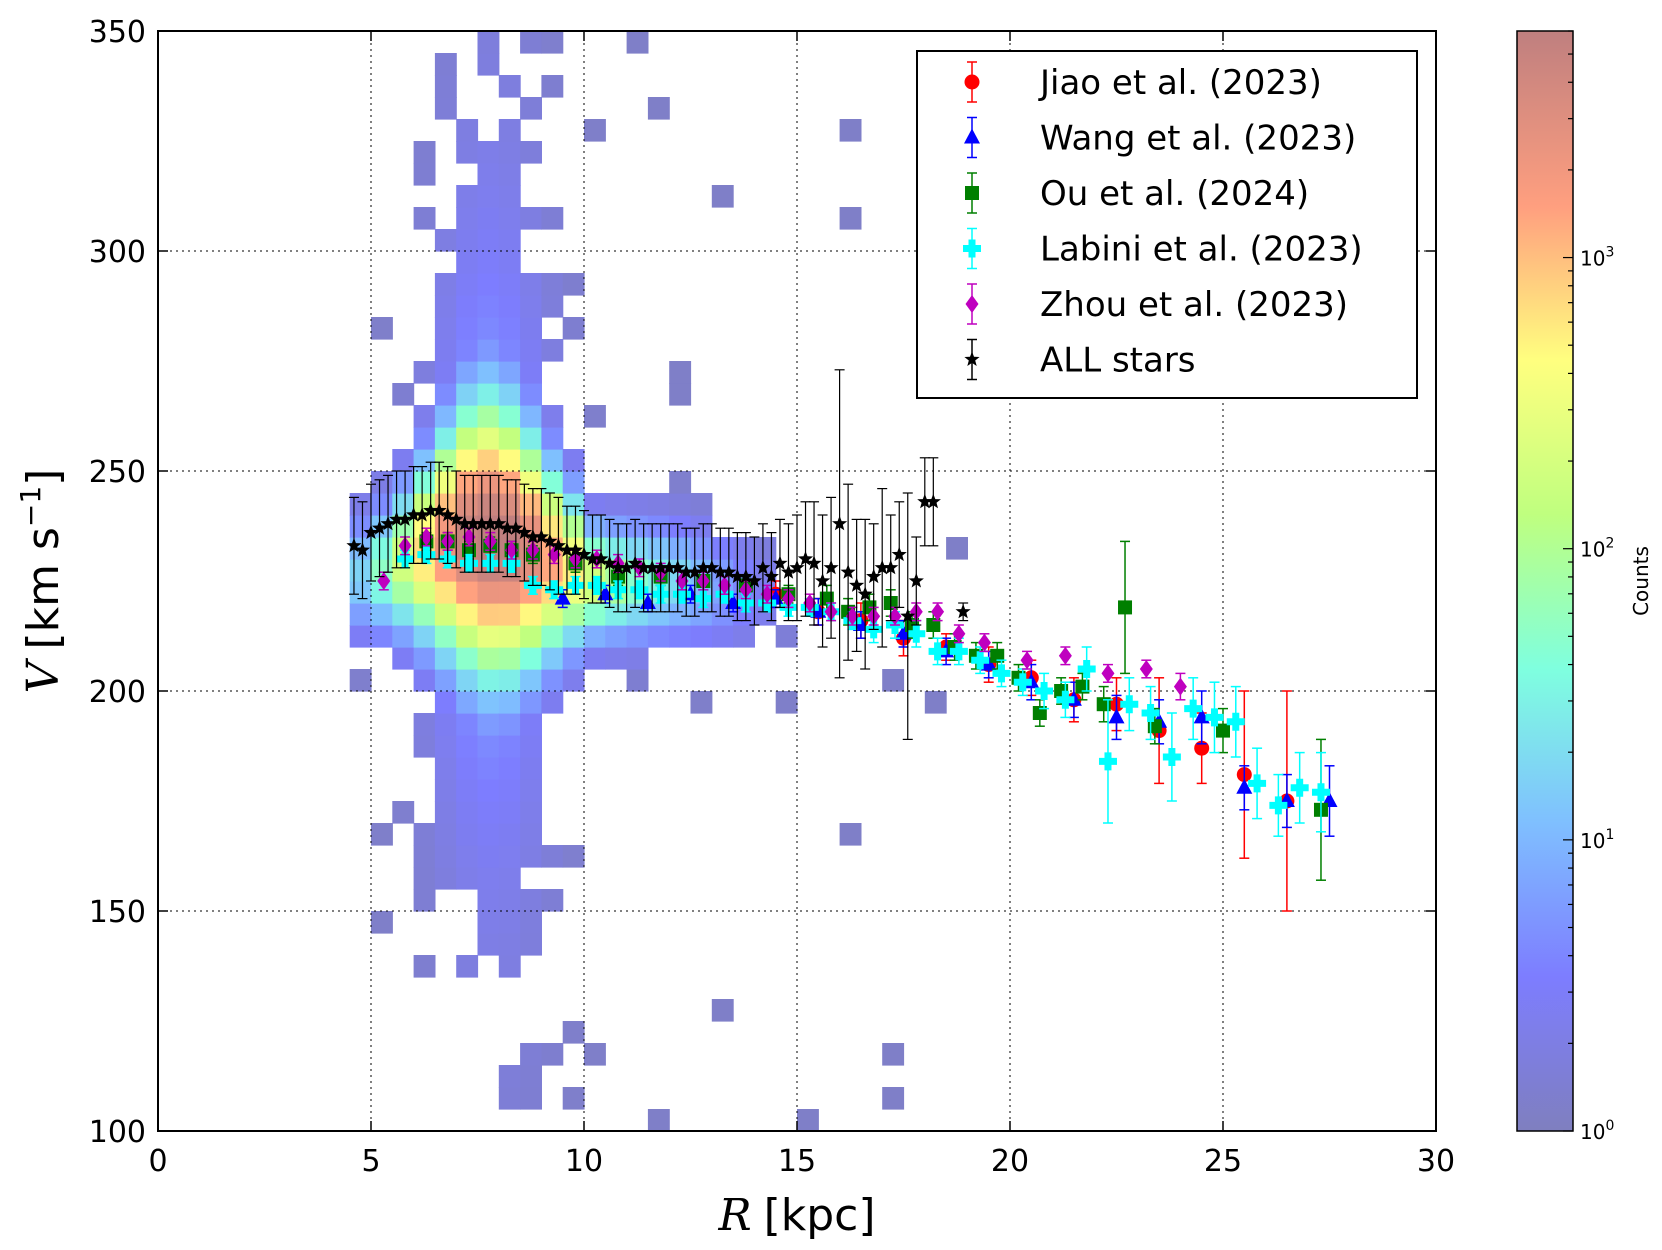 This screenshot has height=1250, width=1662. Describe the element at coordinates (1597, 549) in the screenshot. I see `colorbar-tick-label: 10²` at that location.